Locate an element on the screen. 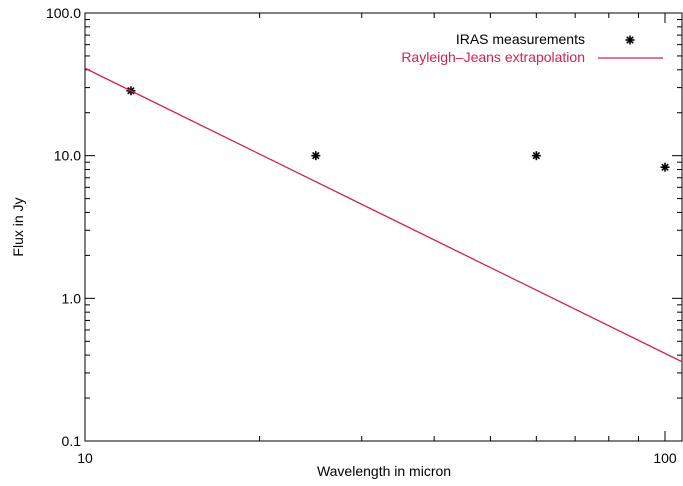  y-tick-label: 10.0 is located at coordinates (67, 156).